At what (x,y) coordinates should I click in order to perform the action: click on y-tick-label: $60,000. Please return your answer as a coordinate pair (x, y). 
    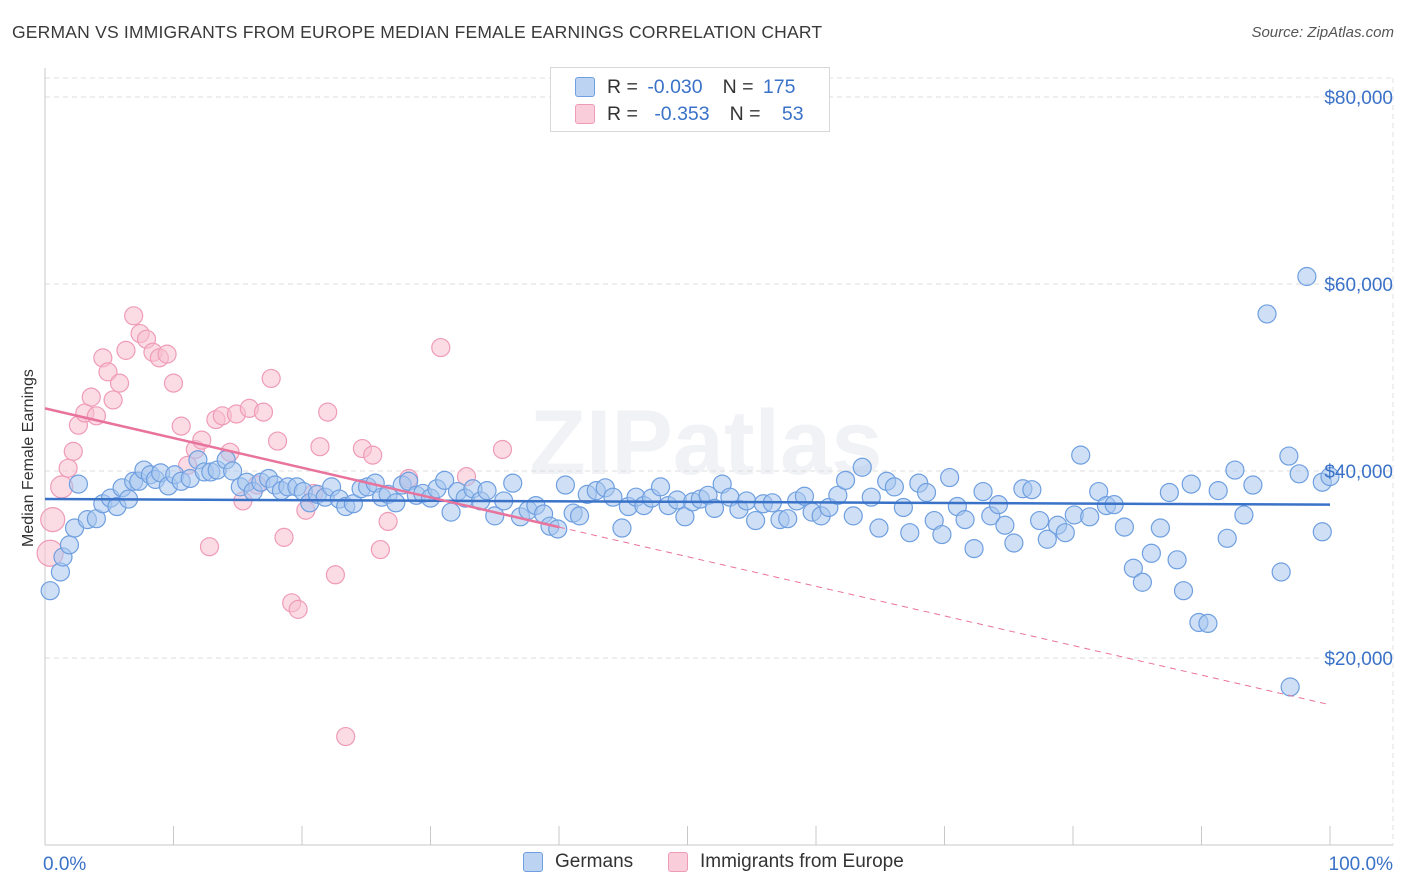
    Looking at the image, I should click on (1358, 285).